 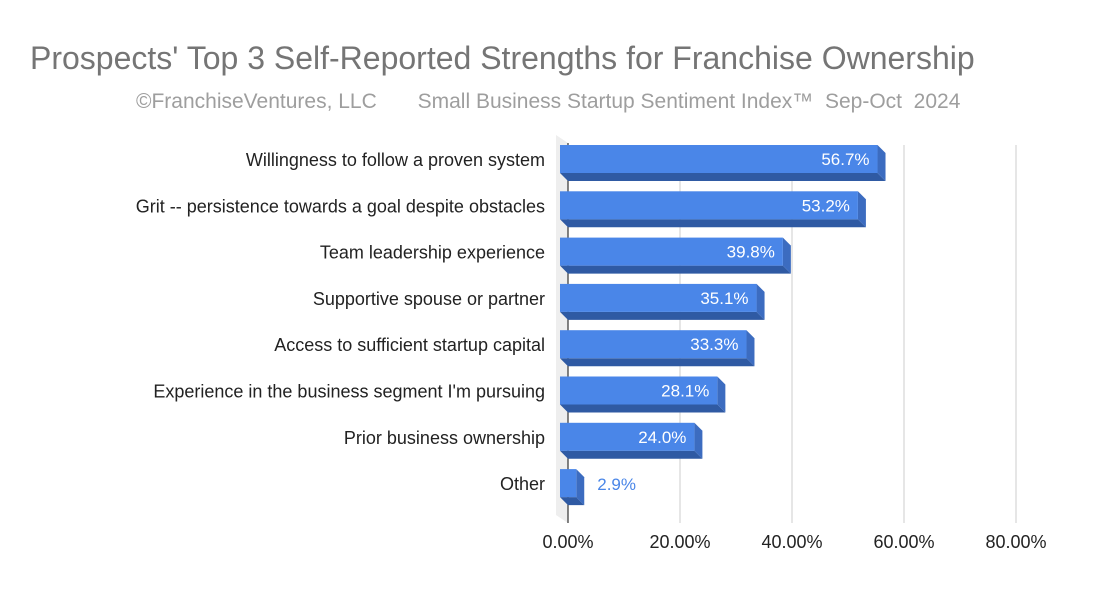 I want to click on category-label: Willingness to follow a proven system, so click(x=395, y=160).